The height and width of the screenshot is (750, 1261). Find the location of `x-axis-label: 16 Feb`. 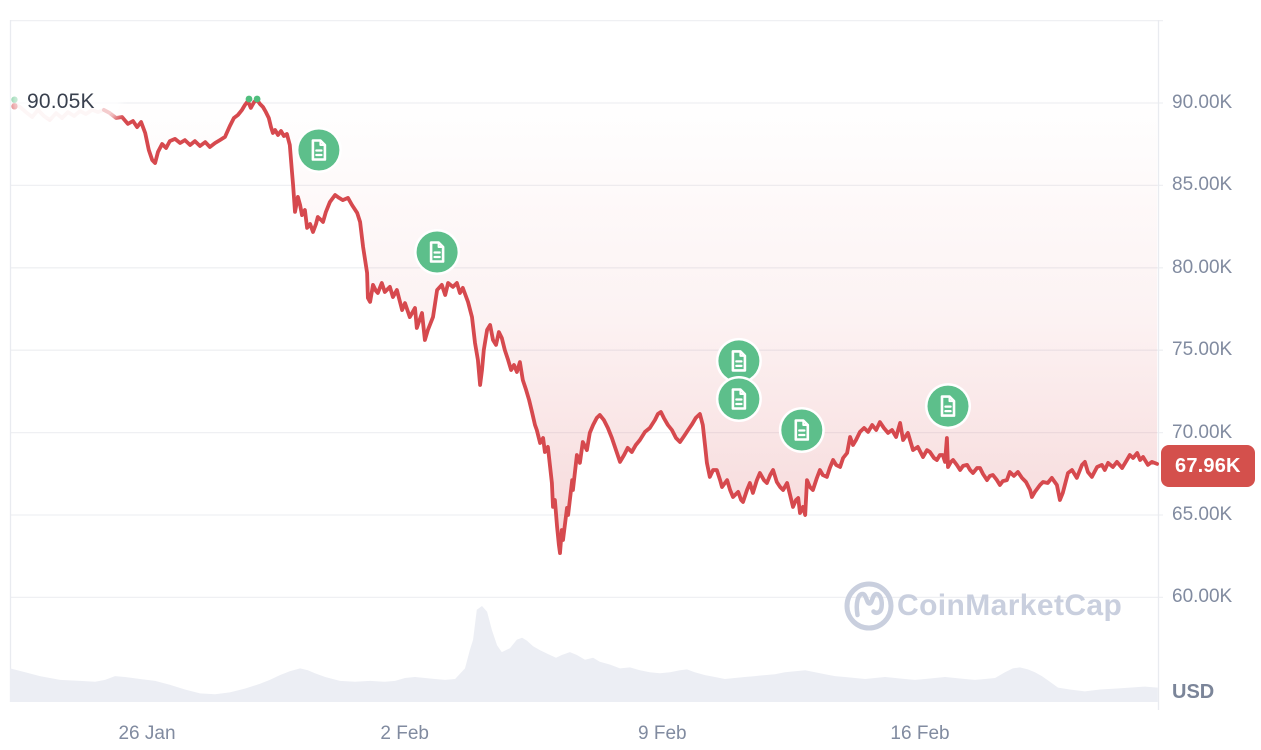

x-axis-label: 16 Feb is located at coordinates (920, 733).